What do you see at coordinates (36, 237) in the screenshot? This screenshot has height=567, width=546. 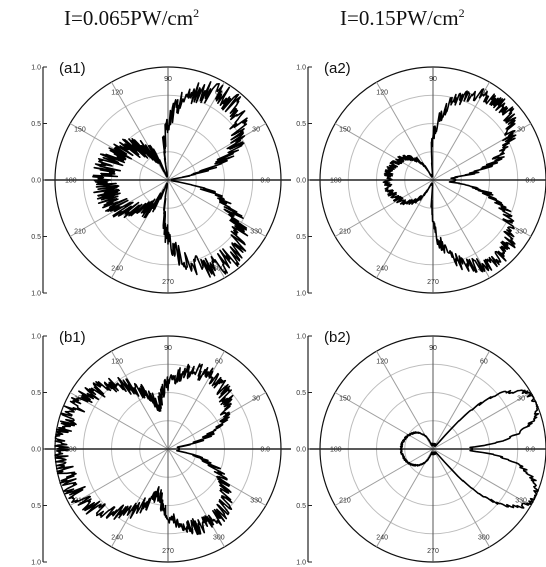 I see `panel-1-radial-tick-label-3: 0.5` at bounding box center [36, 237].